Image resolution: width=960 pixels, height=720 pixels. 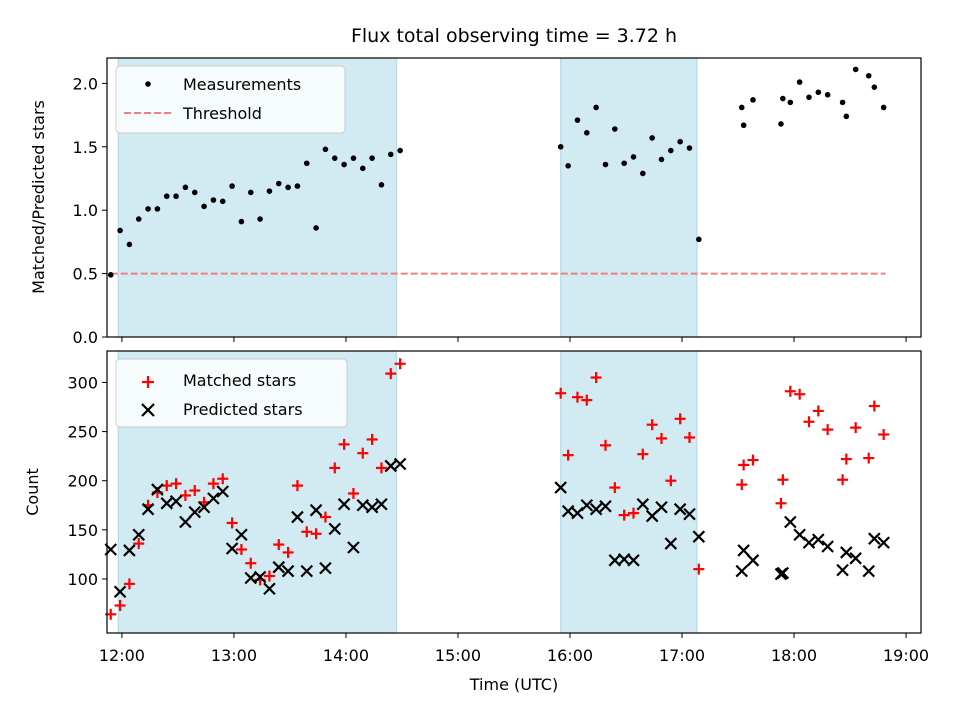 What do you see at coordinates (148, 382) in the screenshot?
I see `legend-matched-marker` at bounding box center [148, 382].